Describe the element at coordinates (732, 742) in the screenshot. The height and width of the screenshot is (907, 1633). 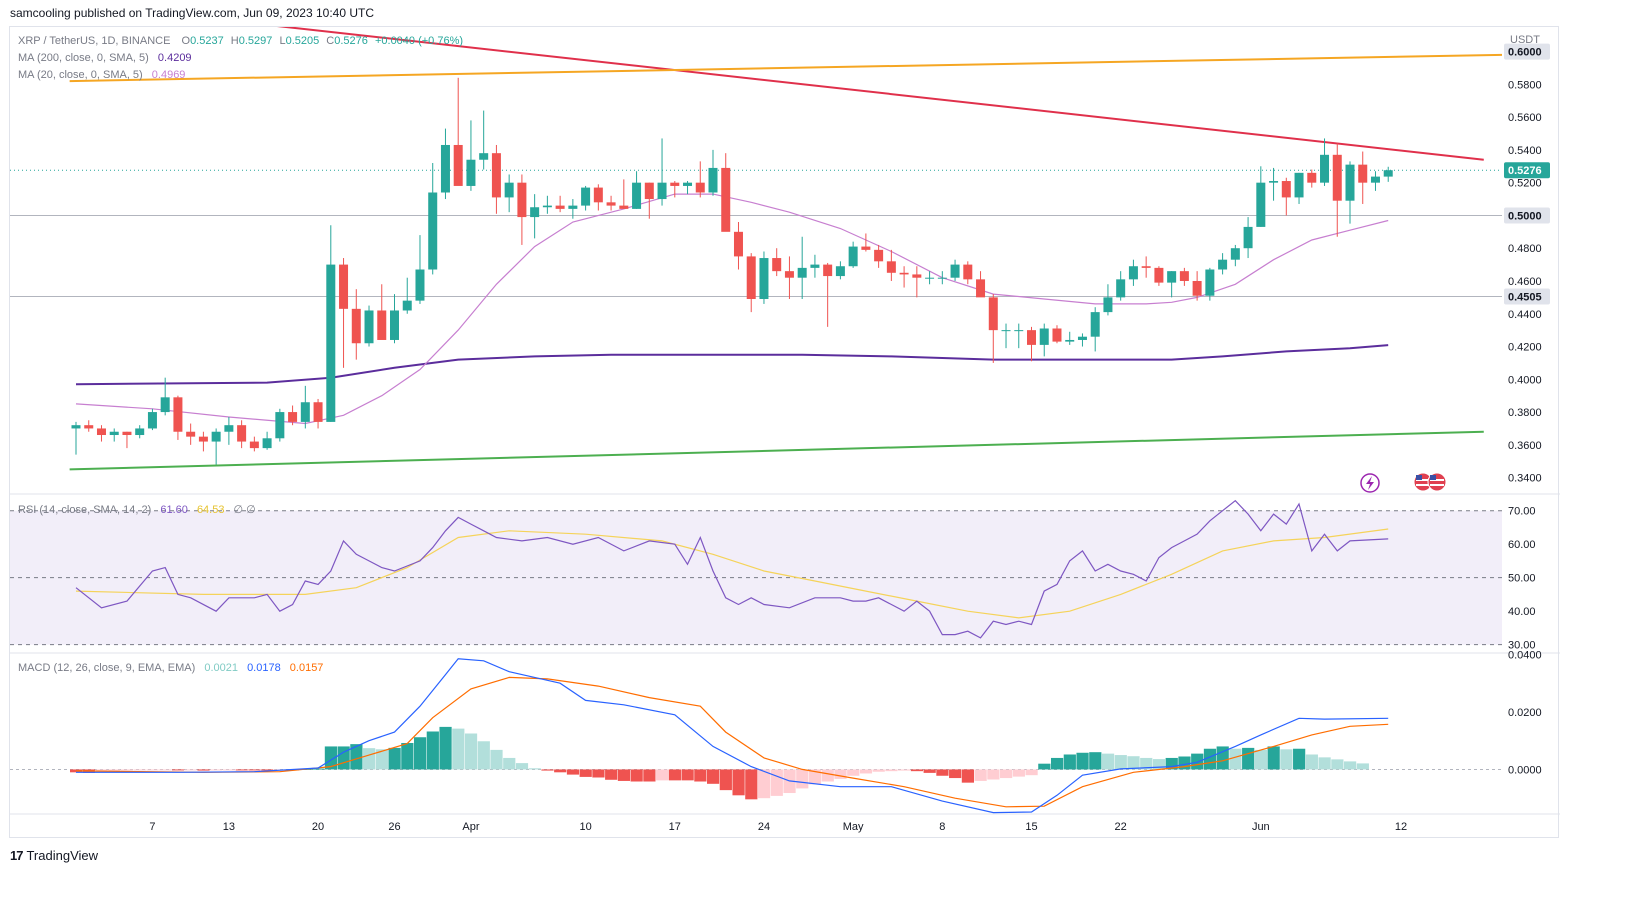
I see `macd-signal-line` at that location.